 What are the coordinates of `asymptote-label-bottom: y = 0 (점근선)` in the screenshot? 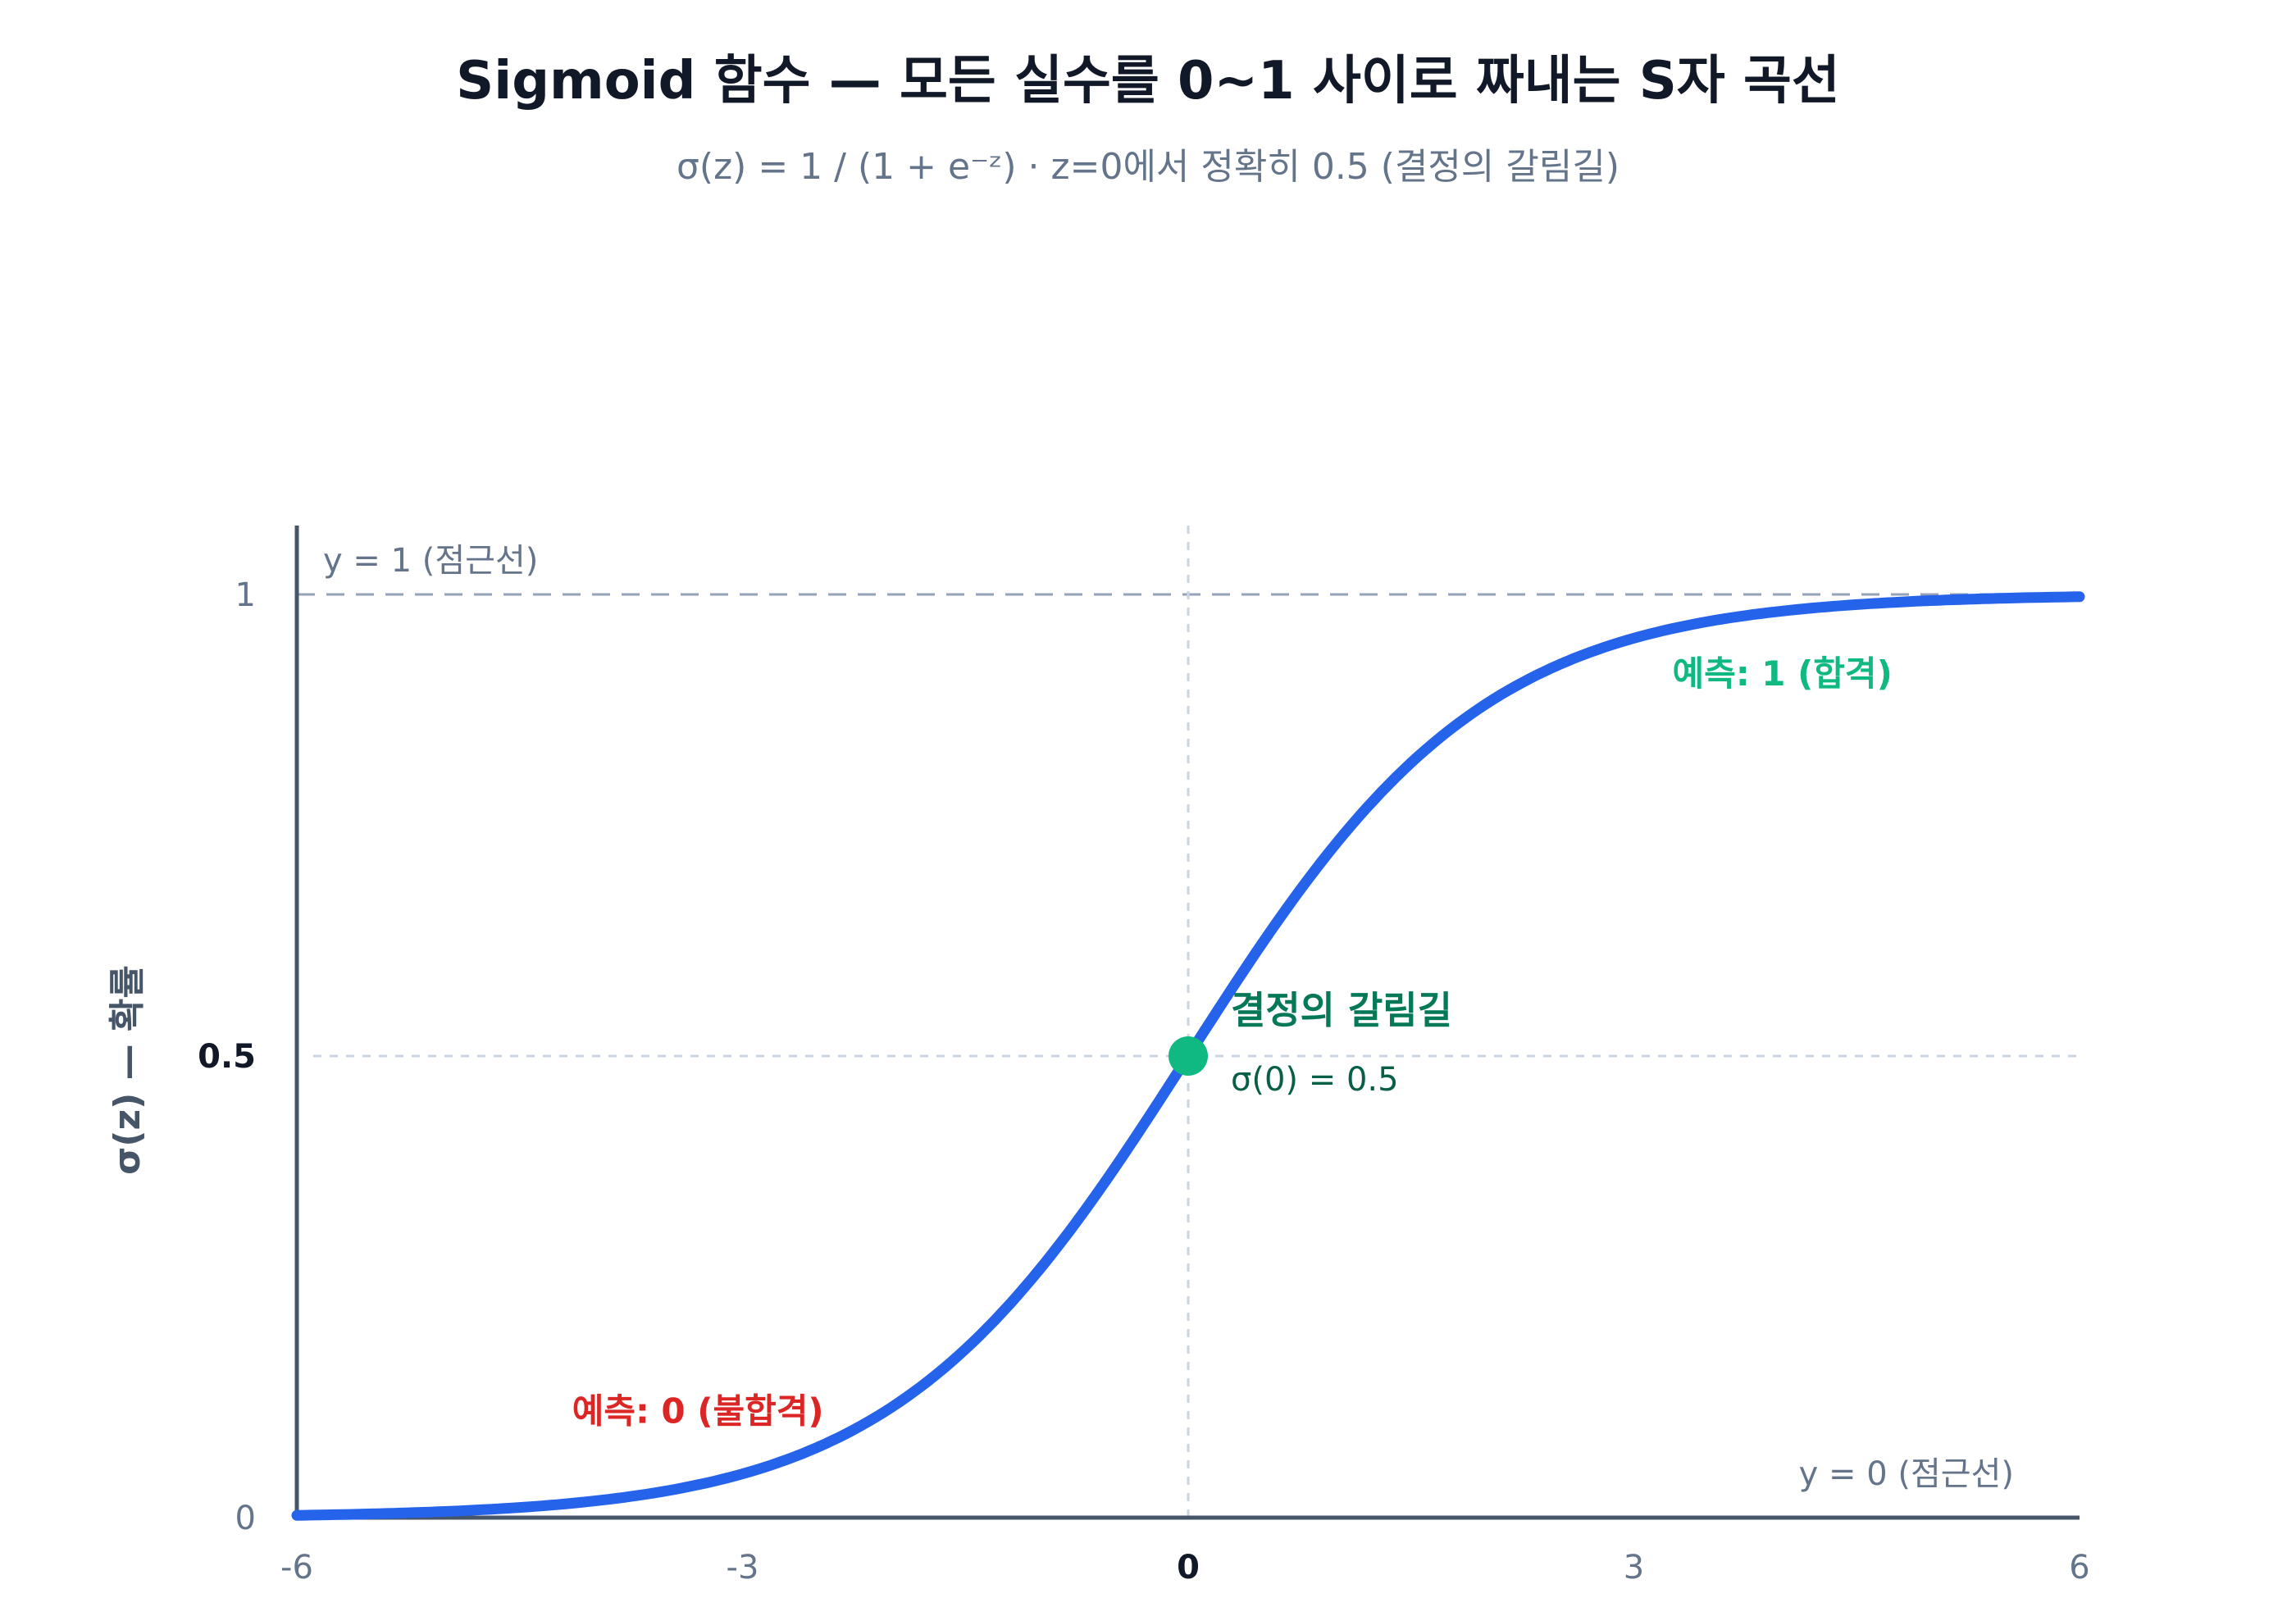 It's located at (1906, 1474).